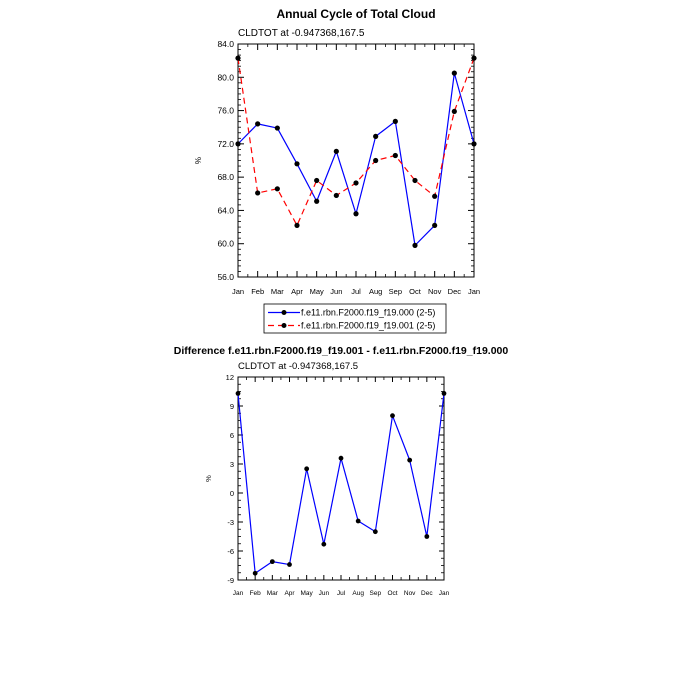 The width and height of the screenshot is (675, 676). I want to click on legend-box, so click(355, 318).